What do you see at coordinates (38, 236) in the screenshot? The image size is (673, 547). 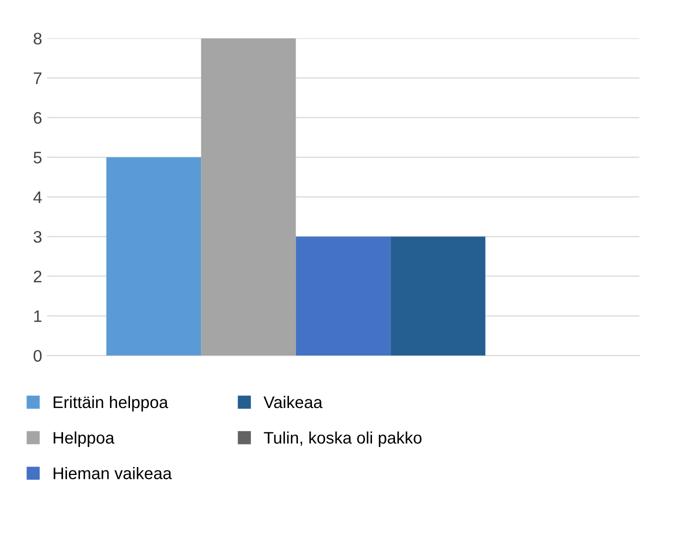 I see `y-tick-label: 3` at bounding box center [38, 236].